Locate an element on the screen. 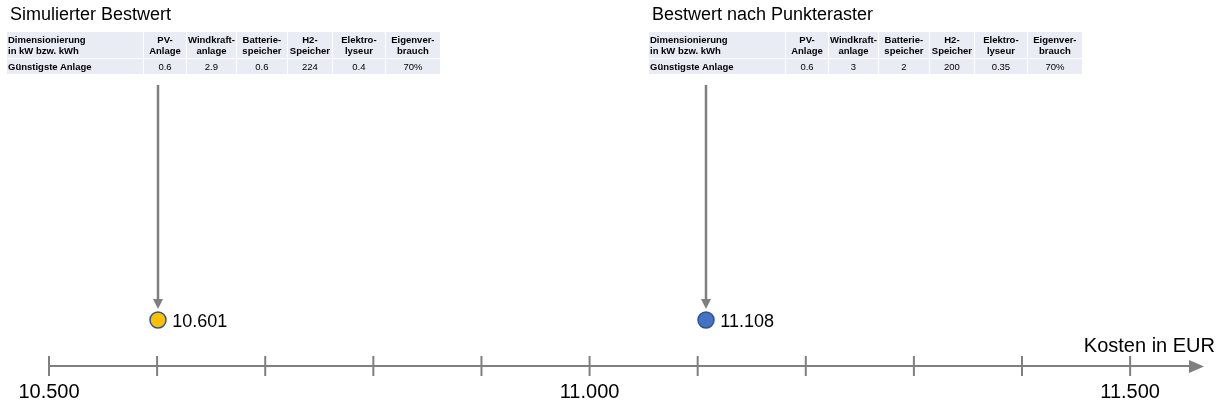 The width and height of the screenshot is (1221, 412). text: 3 is located at coordinates (853, 66).